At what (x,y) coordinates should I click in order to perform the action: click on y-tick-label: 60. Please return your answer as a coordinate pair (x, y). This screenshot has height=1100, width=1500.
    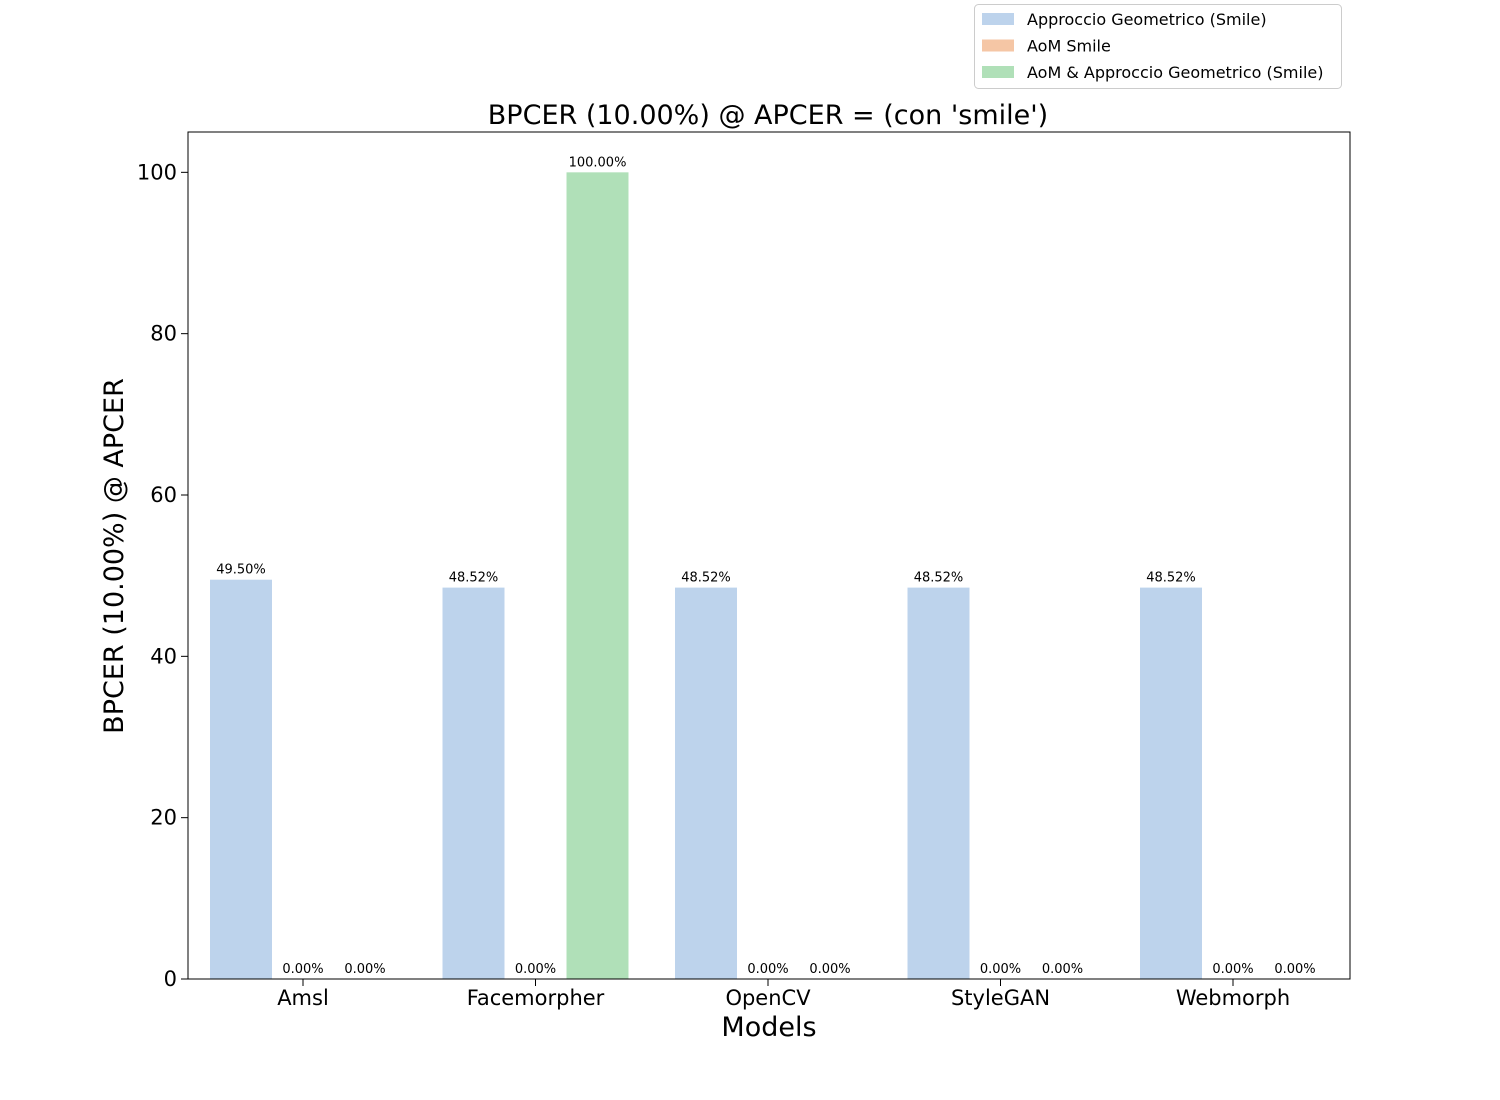
    Looking at the image, I should click on (163, 495).